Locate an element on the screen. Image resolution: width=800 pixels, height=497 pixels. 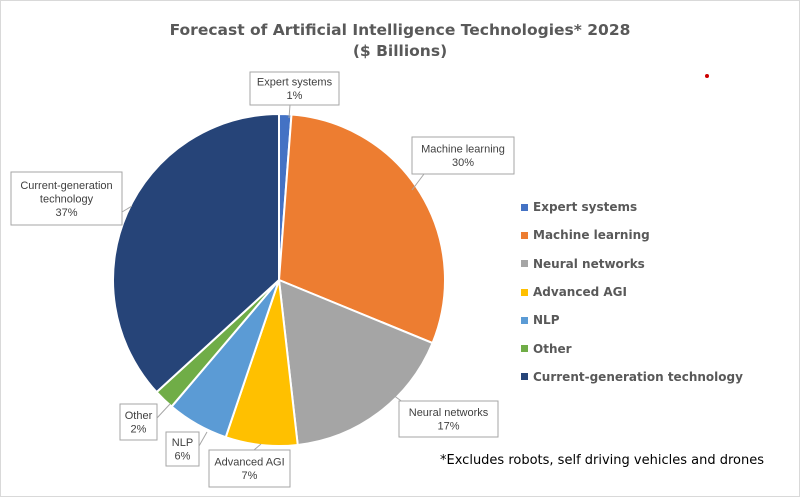
legend-label: Neural networks is located at coordinates (589, 263).